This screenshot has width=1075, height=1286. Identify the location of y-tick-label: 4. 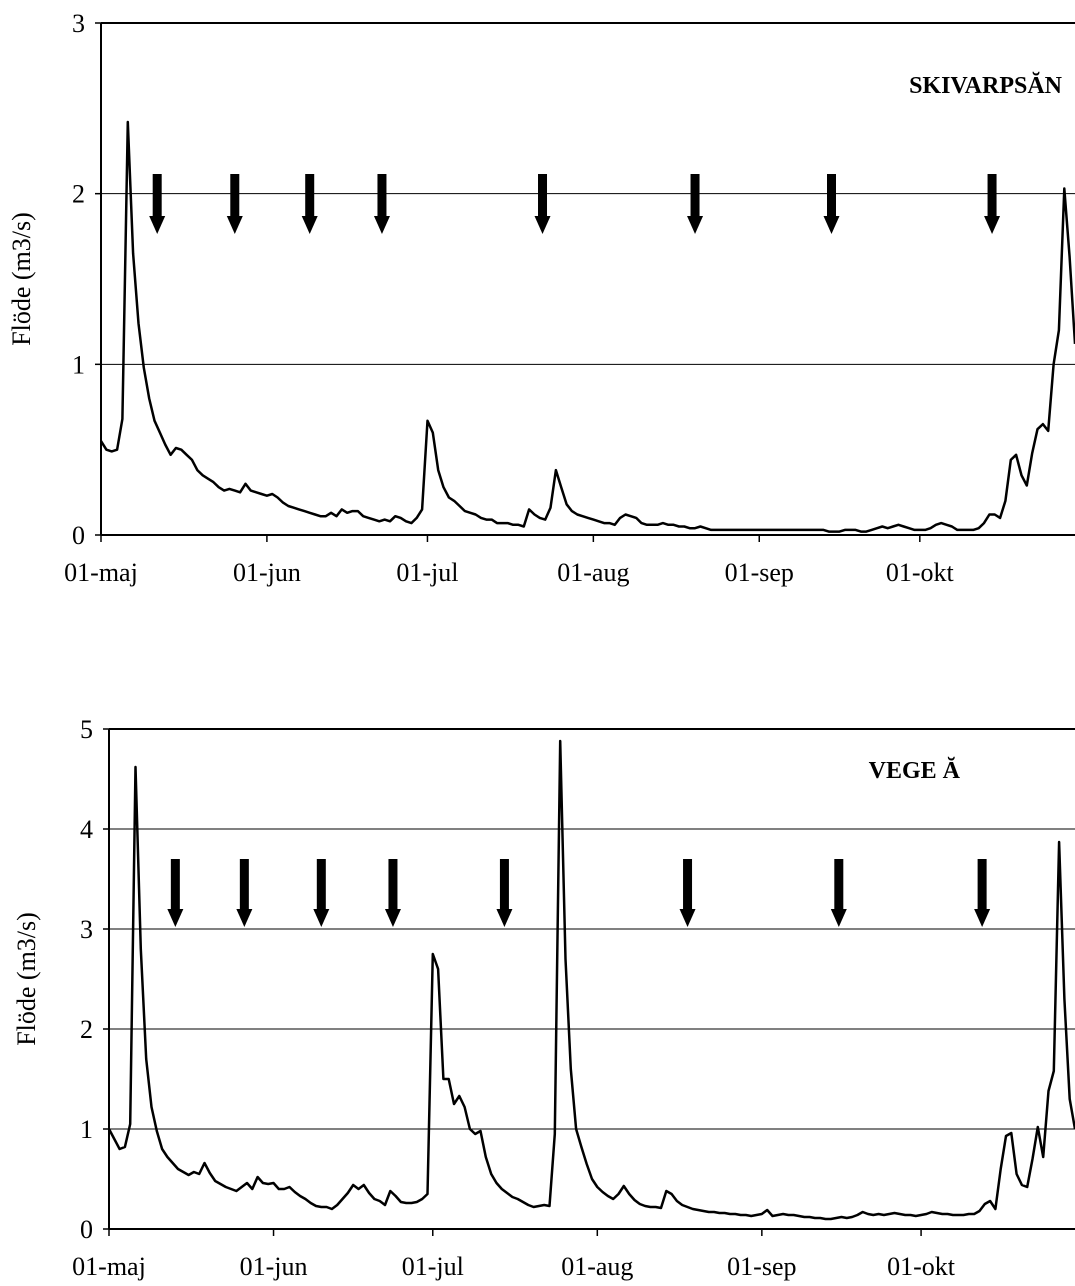
(86, 829).